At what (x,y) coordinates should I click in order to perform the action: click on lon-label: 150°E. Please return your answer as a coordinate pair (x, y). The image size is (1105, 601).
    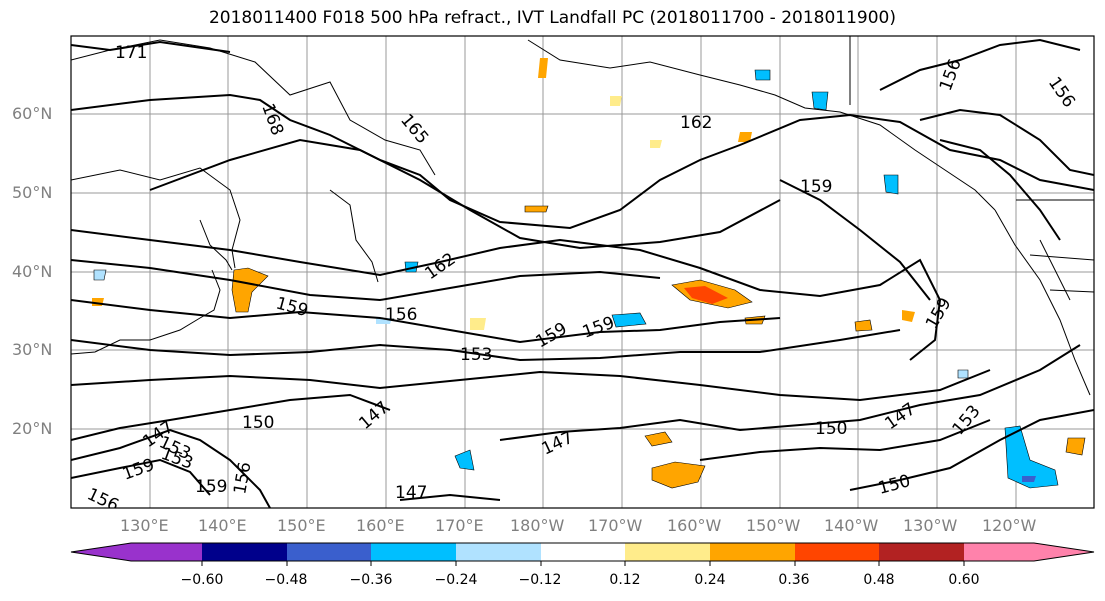
    Looking at the image, I should click on (301, 525).